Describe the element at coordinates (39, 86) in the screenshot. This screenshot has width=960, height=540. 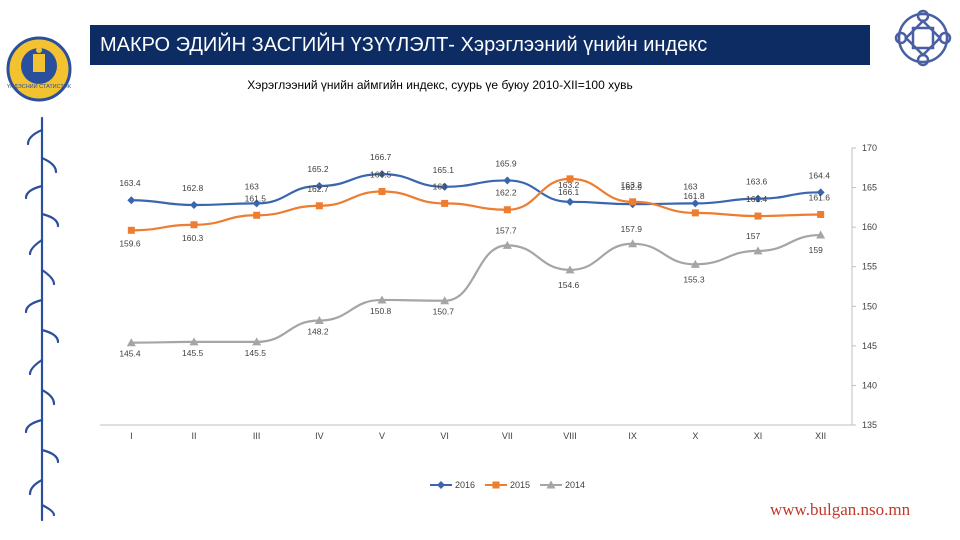
I see `emblem-text: ҮНДЭСНИЙ СТАТИСТИК` at that location.